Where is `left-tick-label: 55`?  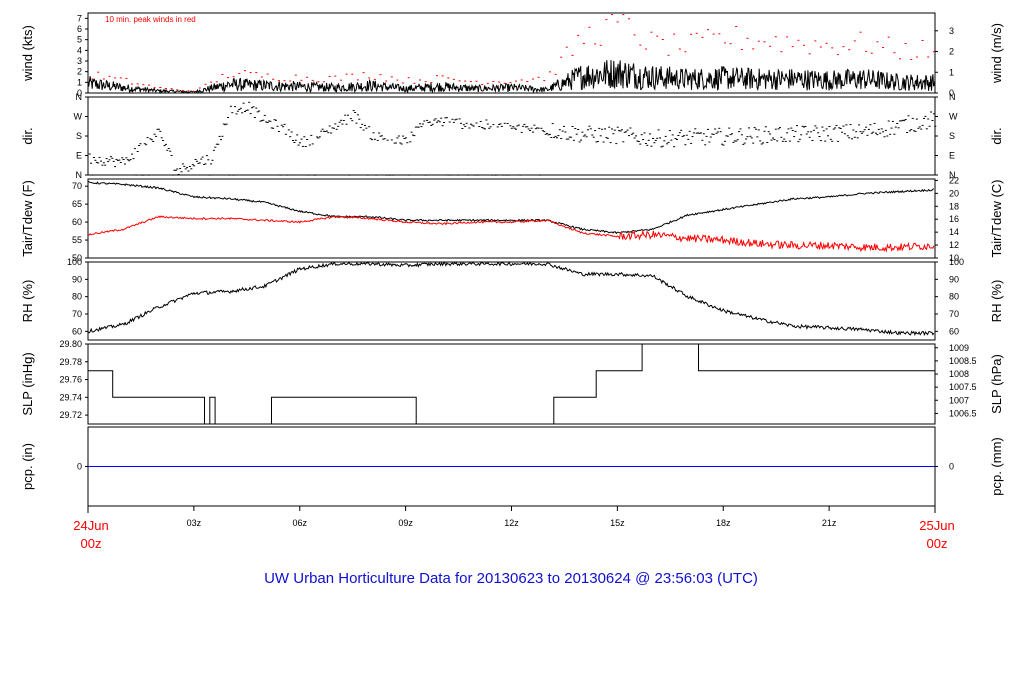 left-tick-label: 55 is located at coordinates (77, 240).